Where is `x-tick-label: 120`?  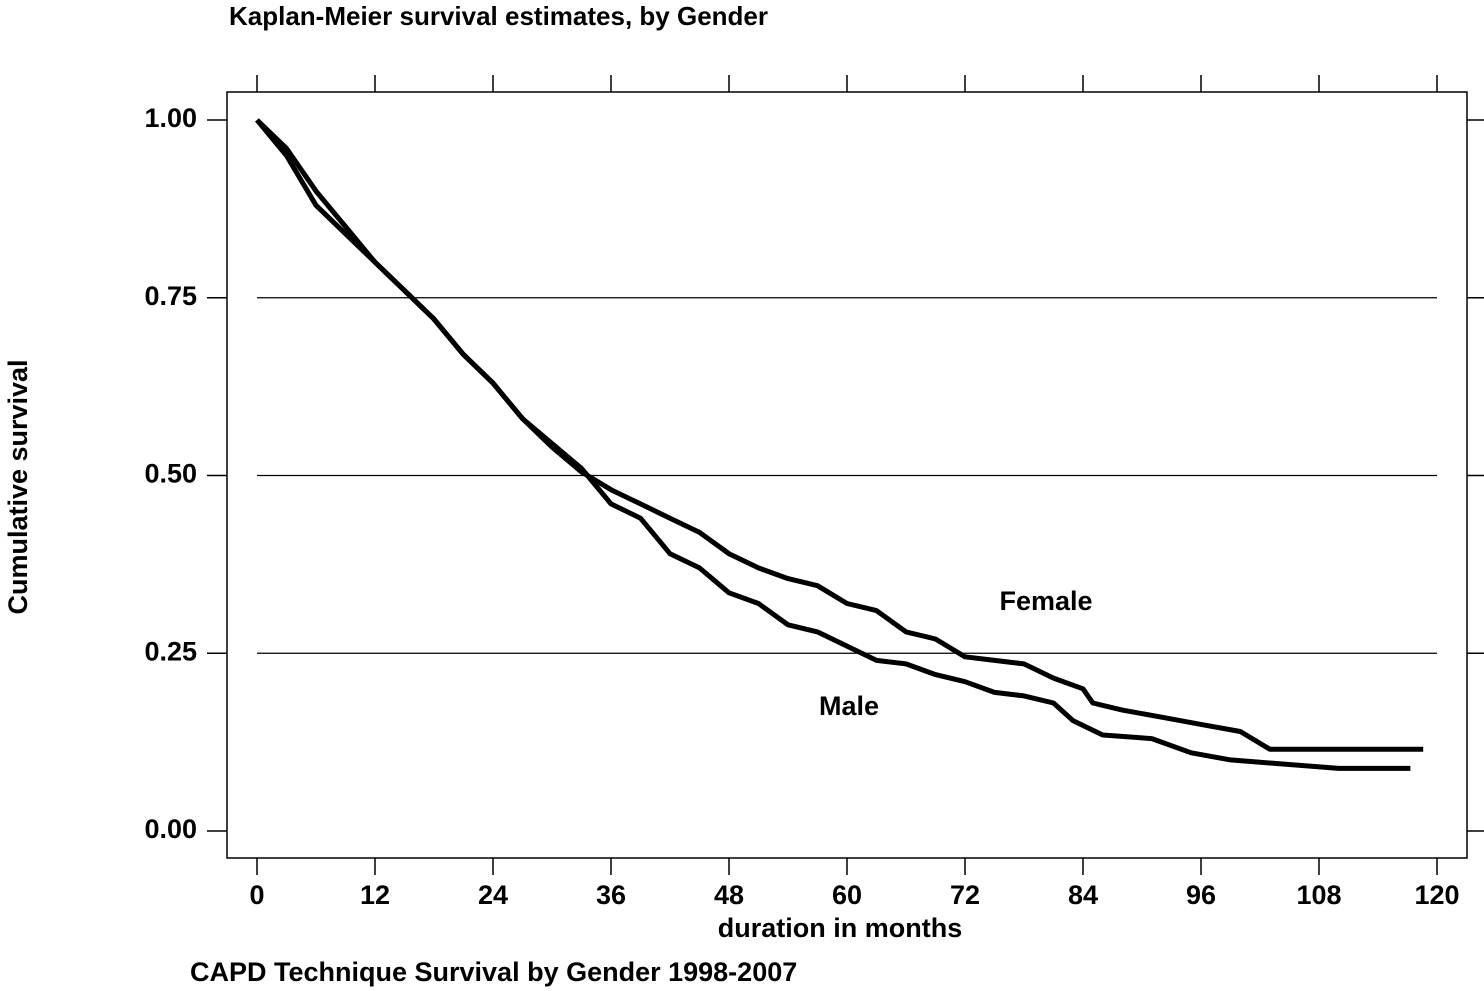
x-tick-label: 120 is located at coordinates (1436, 895).